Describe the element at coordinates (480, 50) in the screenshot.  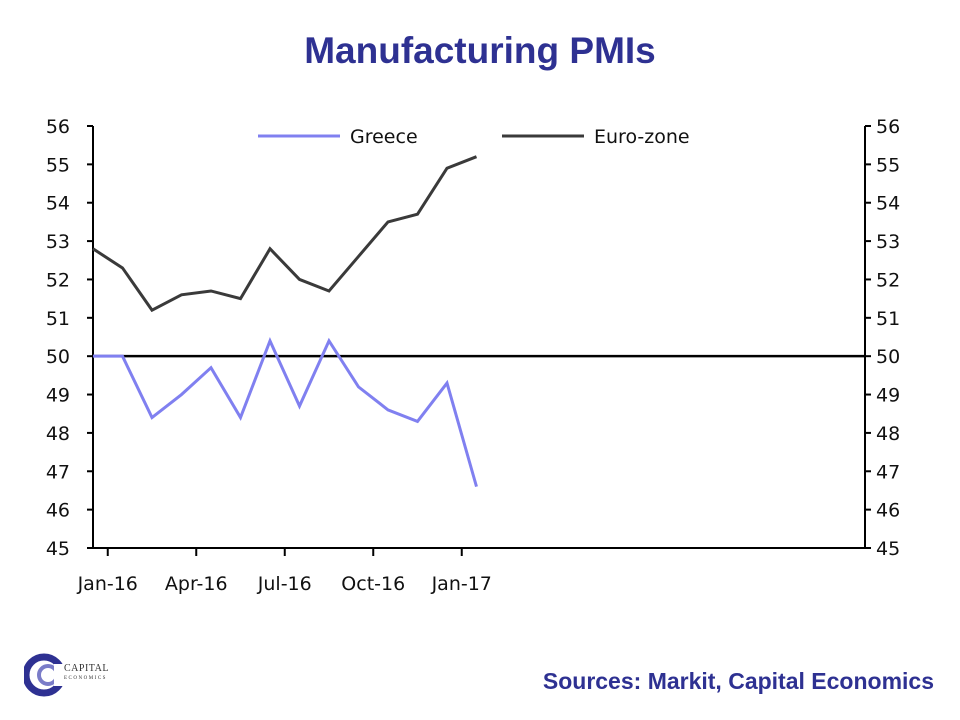
I see `chart-title: Manufacturing PMIs` at that location.